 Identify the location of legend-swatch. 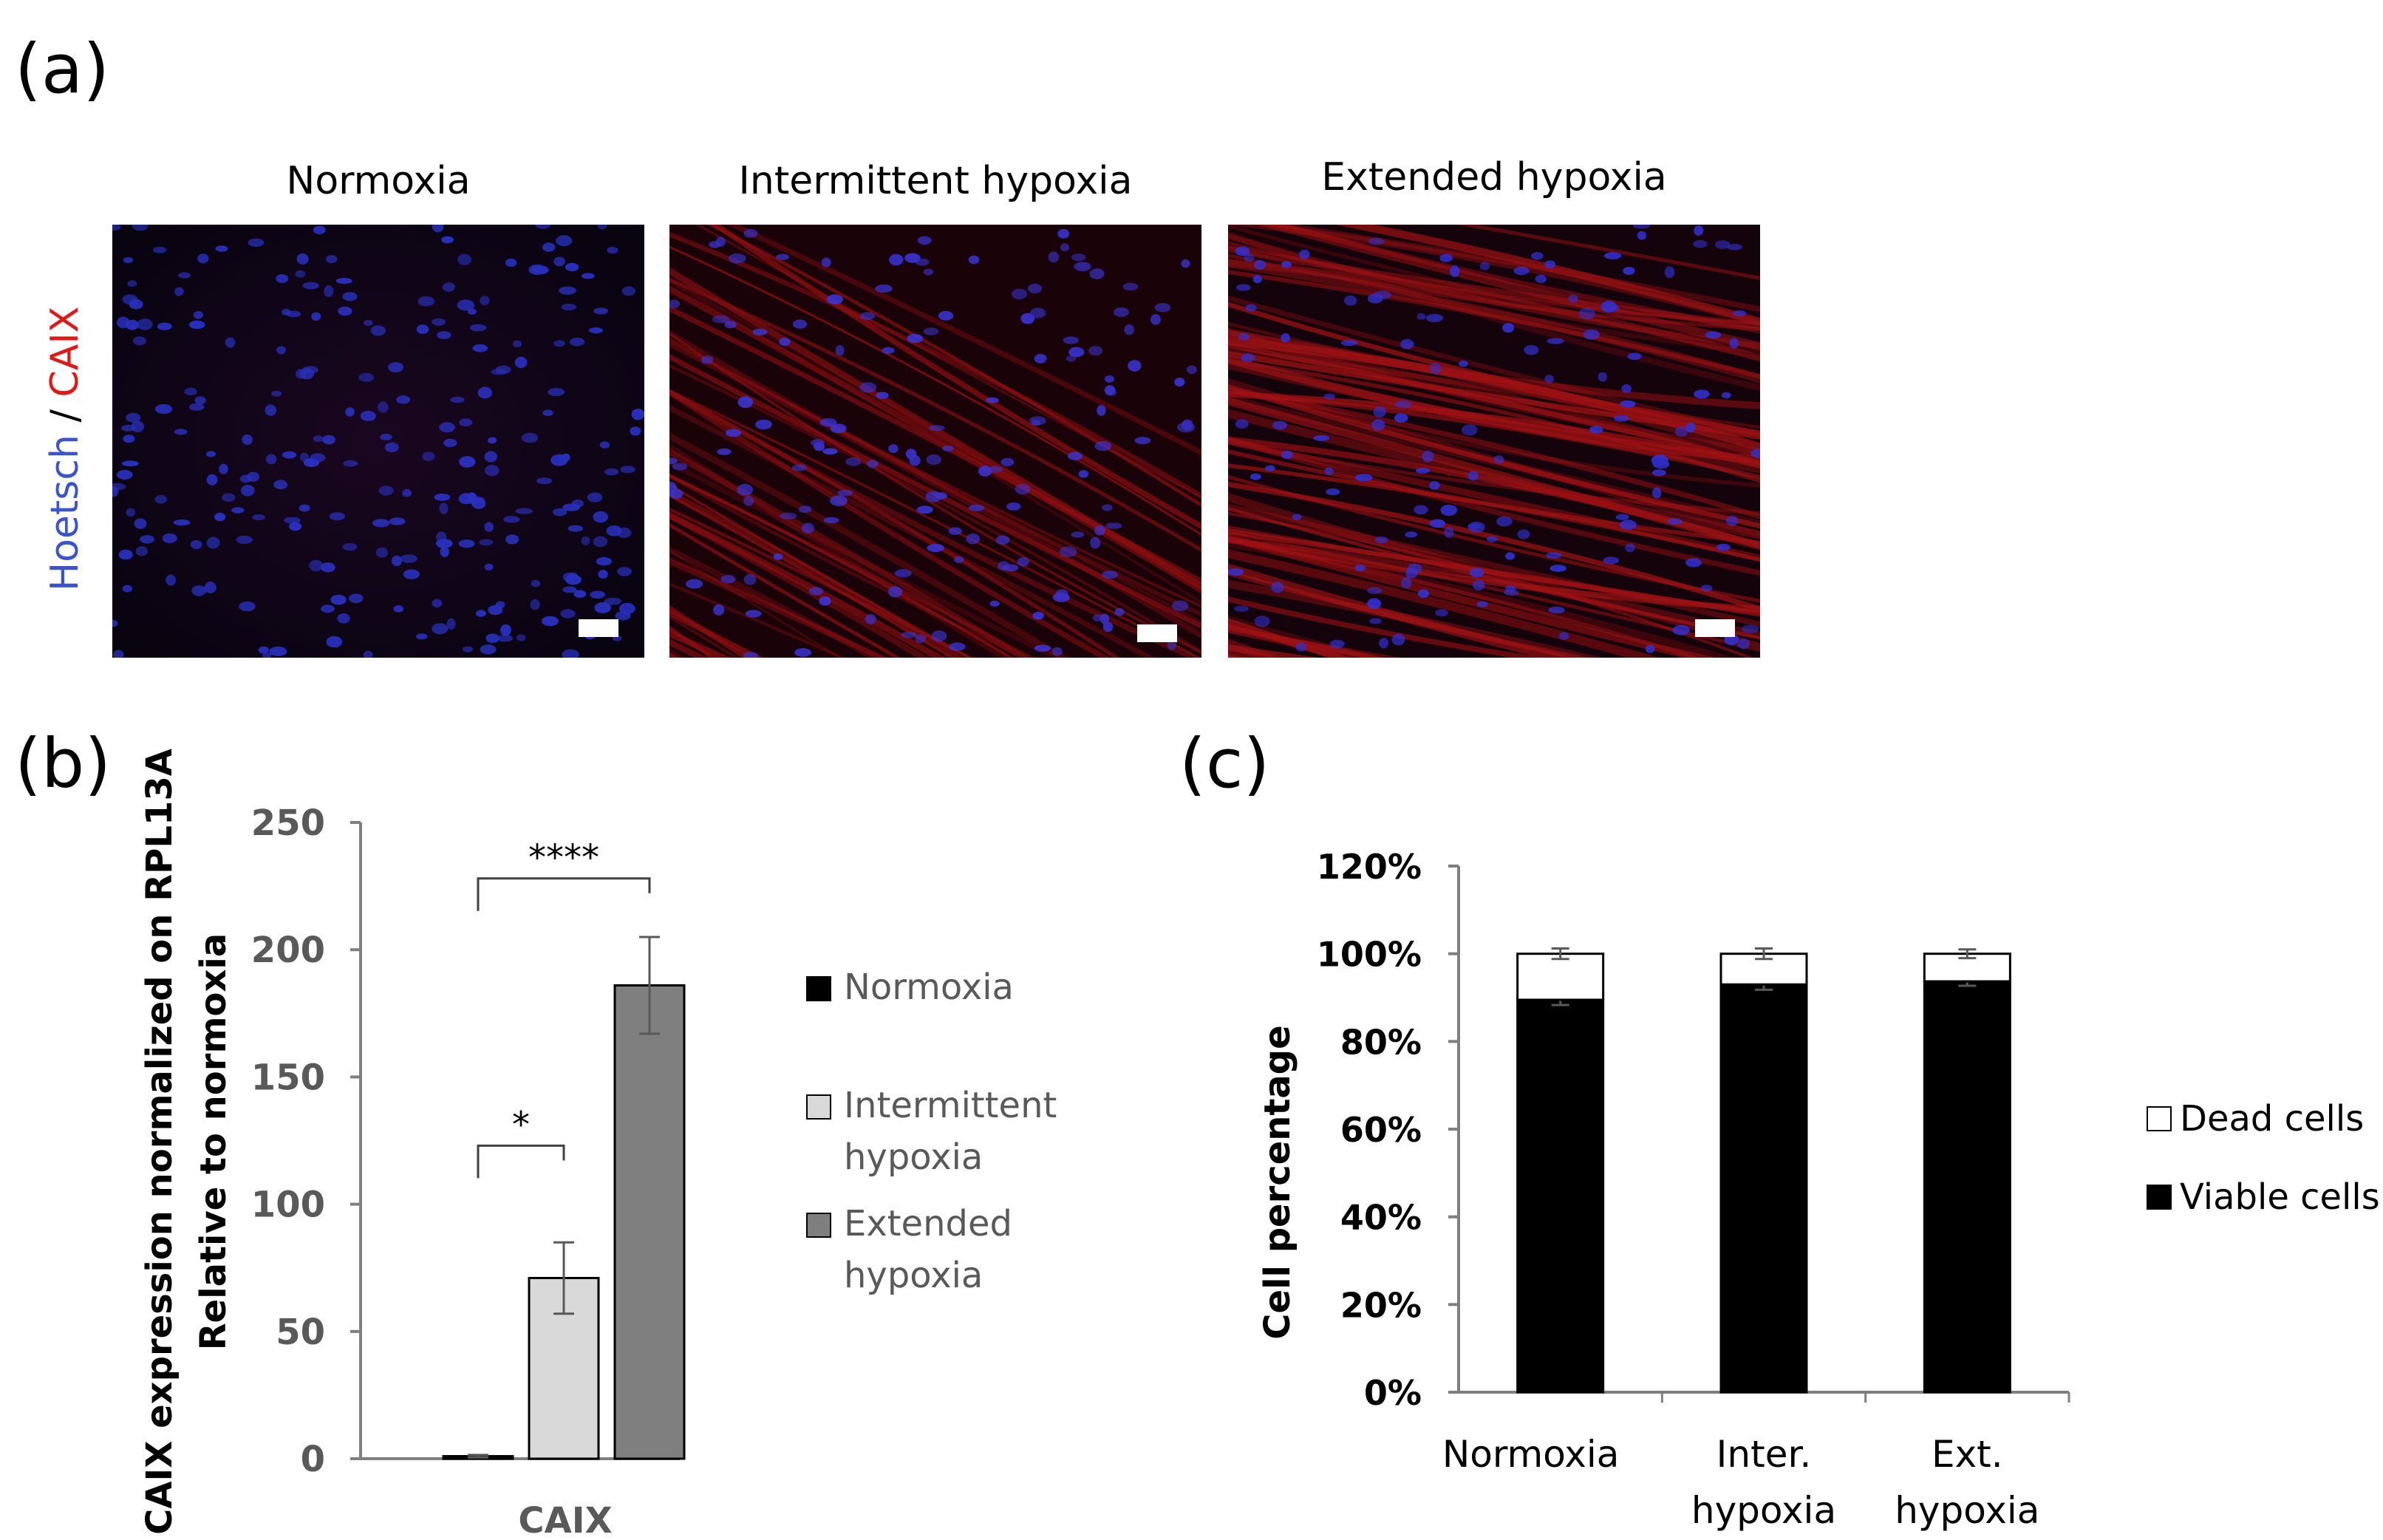
(818, 988).